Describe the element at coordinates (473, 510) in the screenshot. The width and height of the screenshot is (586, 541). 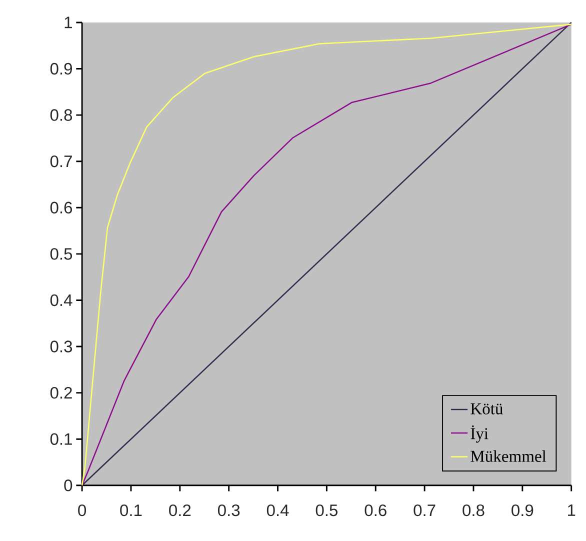
I see `x-tick-label: 0.8` at that location.